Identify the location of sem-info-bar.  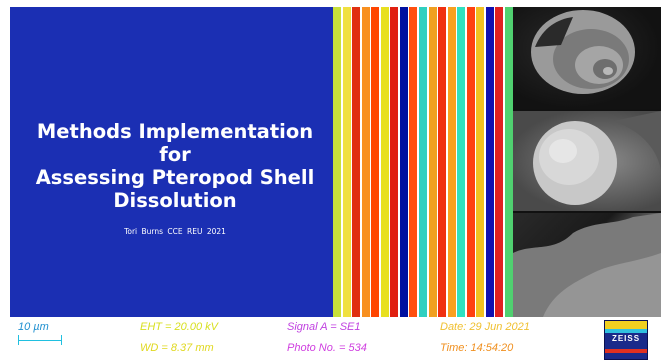
(330, 340).